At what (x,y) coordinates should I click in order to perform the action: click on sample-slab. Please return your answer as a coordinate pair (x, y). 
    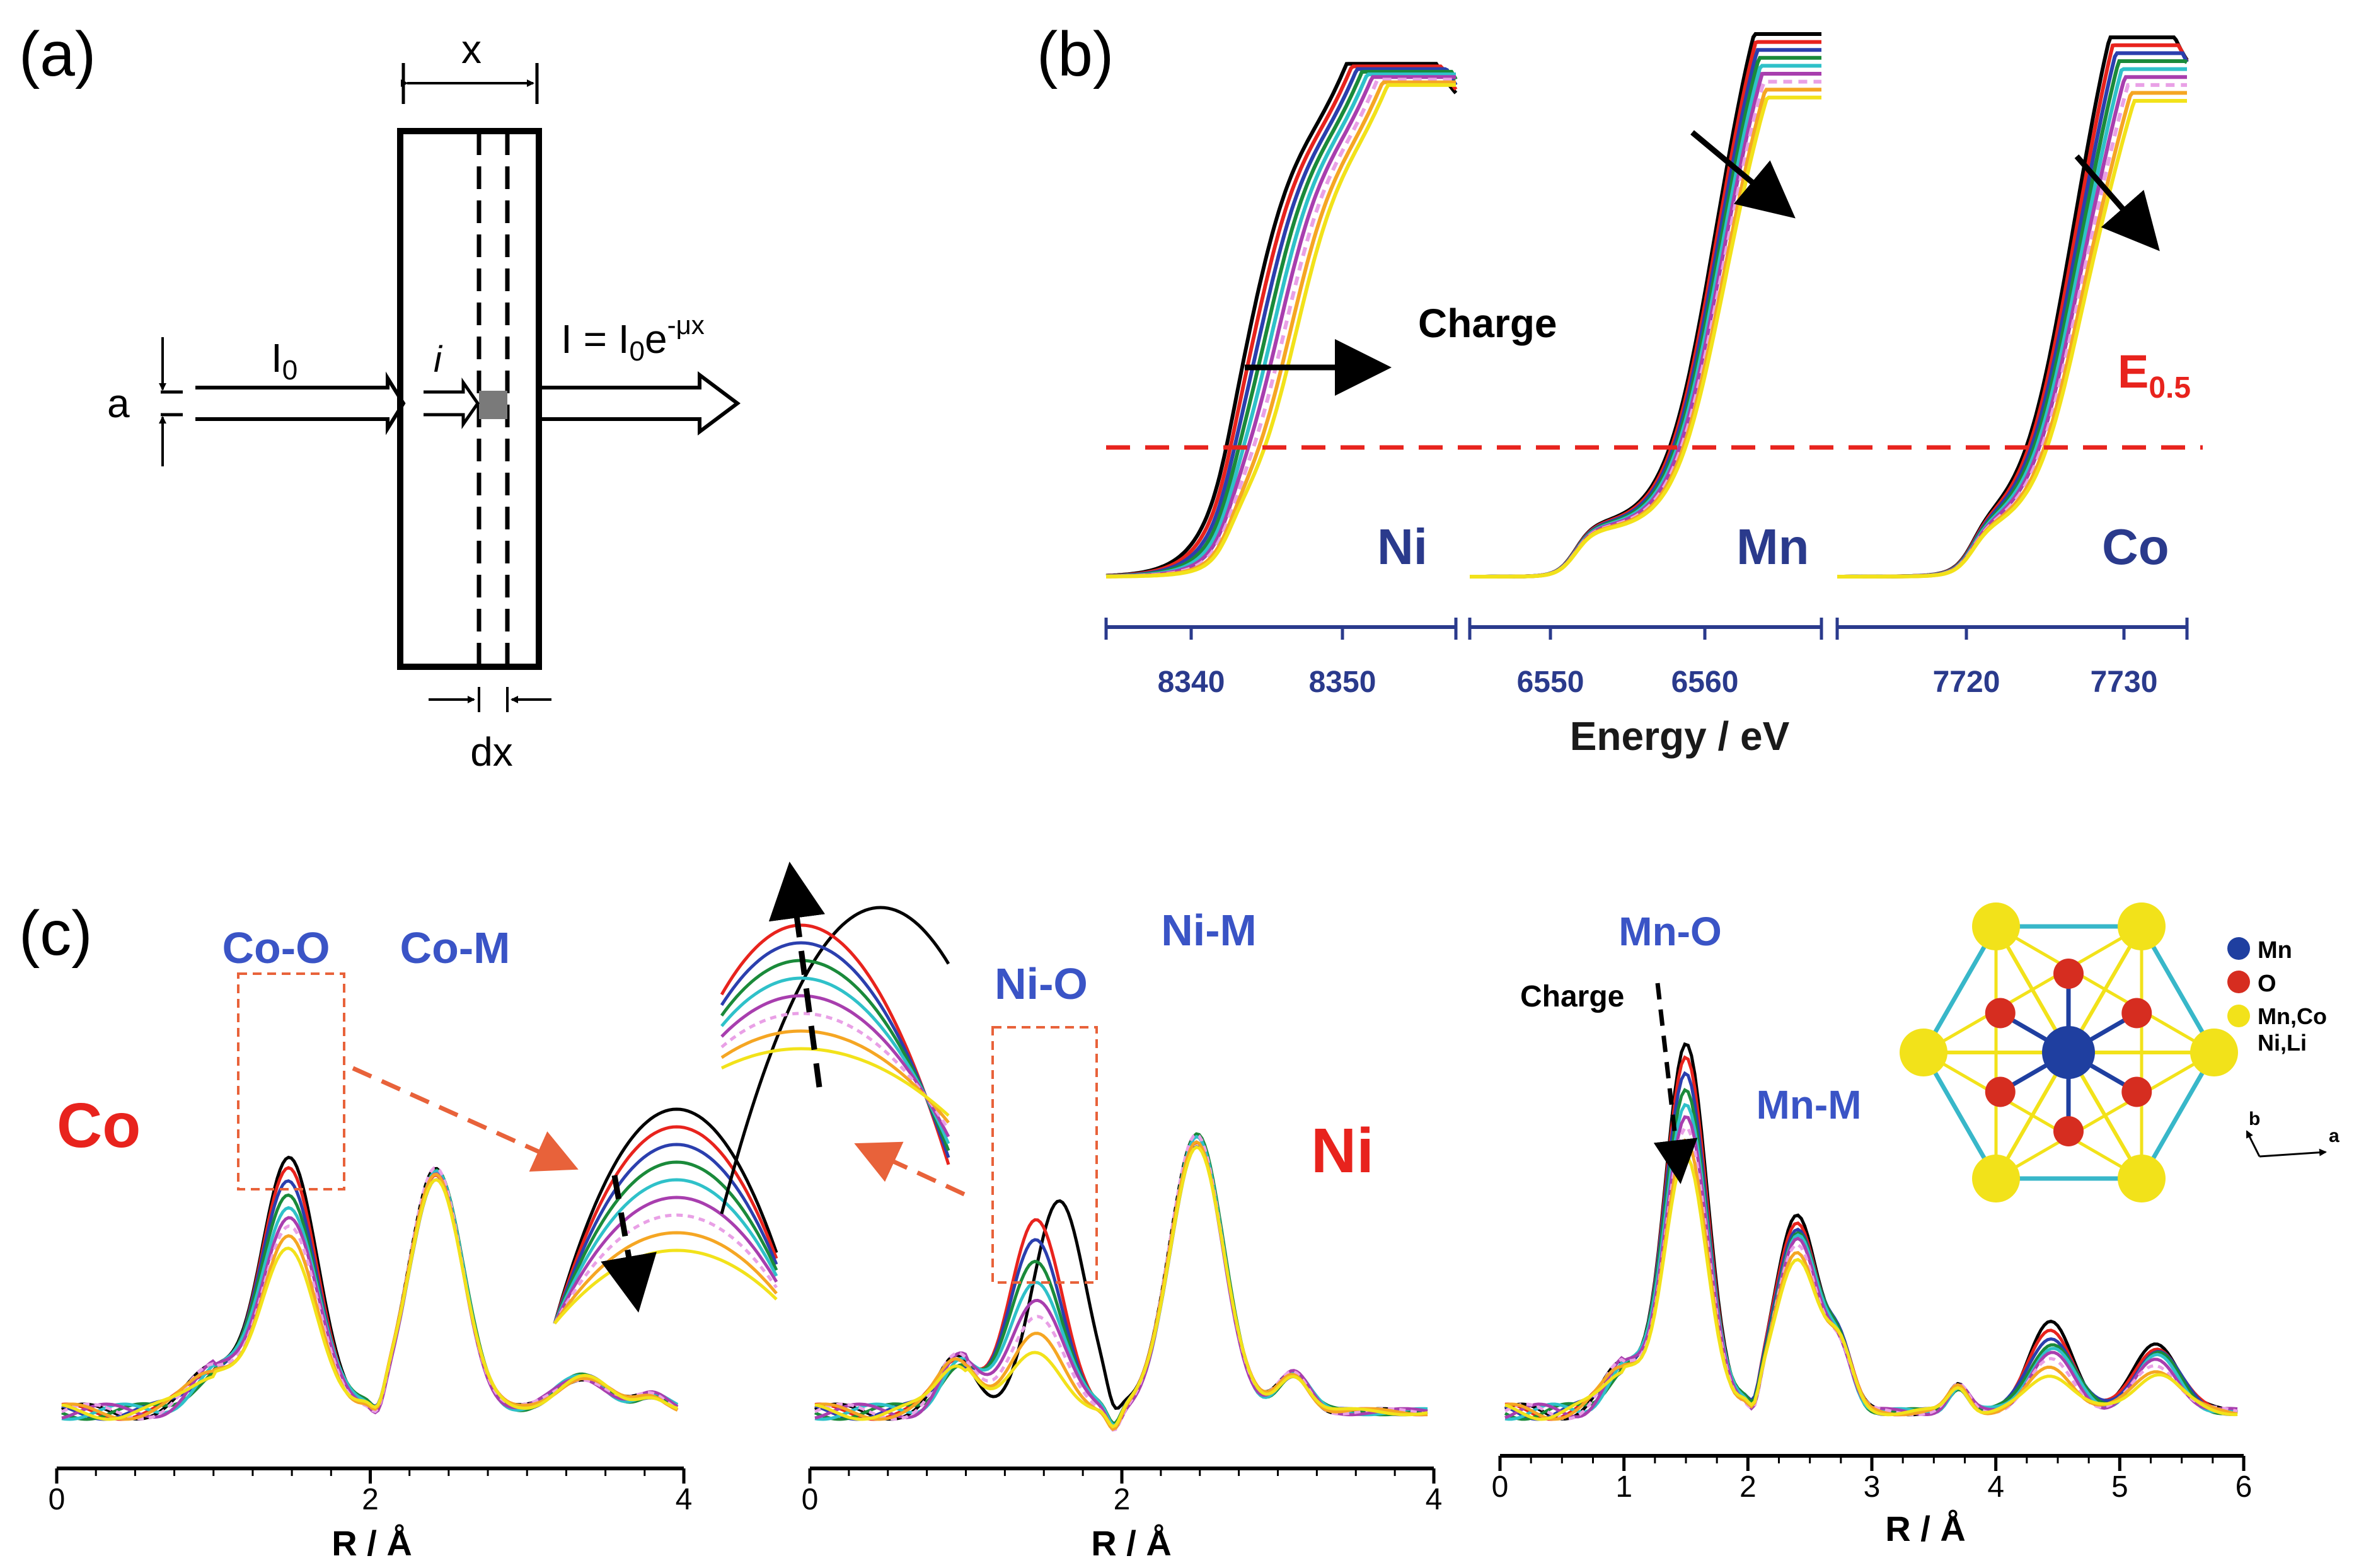
    Looking at the image, I should click on (469, 399).